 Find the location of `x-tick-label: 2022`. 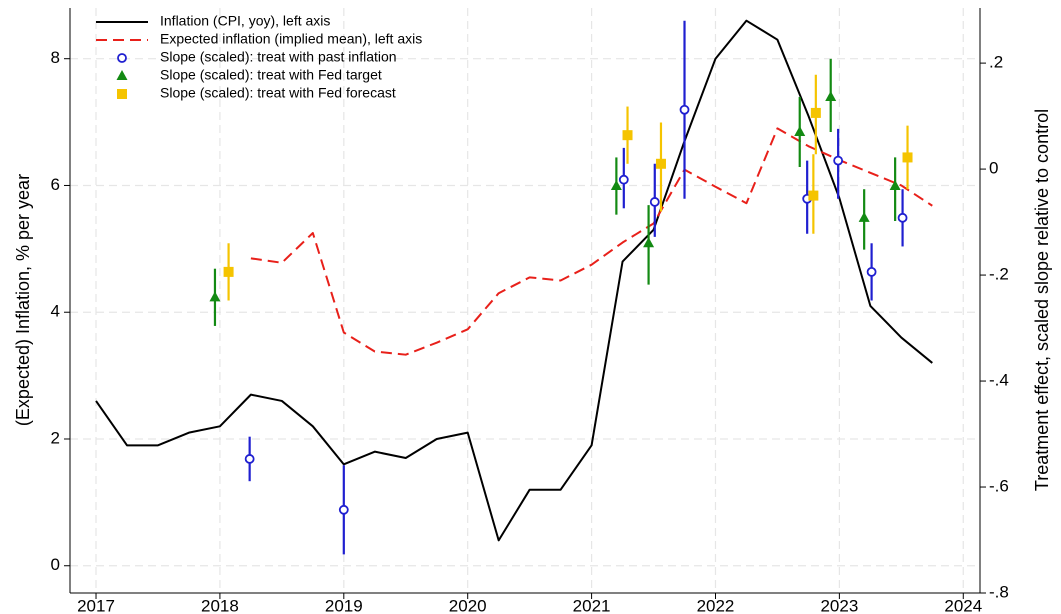

x-tick-label: 2022 is located at coordinates (716, 605).